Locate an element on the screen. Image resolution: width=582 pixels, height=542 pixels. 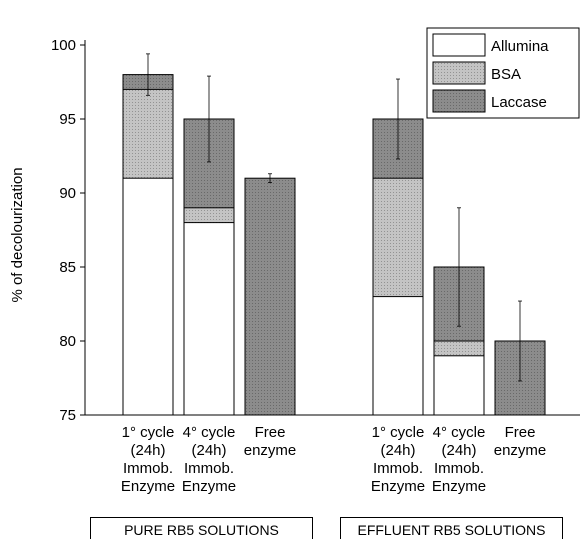
group-label: PURE RB5 SOLUTIONS is located at coordinates (201, 528).